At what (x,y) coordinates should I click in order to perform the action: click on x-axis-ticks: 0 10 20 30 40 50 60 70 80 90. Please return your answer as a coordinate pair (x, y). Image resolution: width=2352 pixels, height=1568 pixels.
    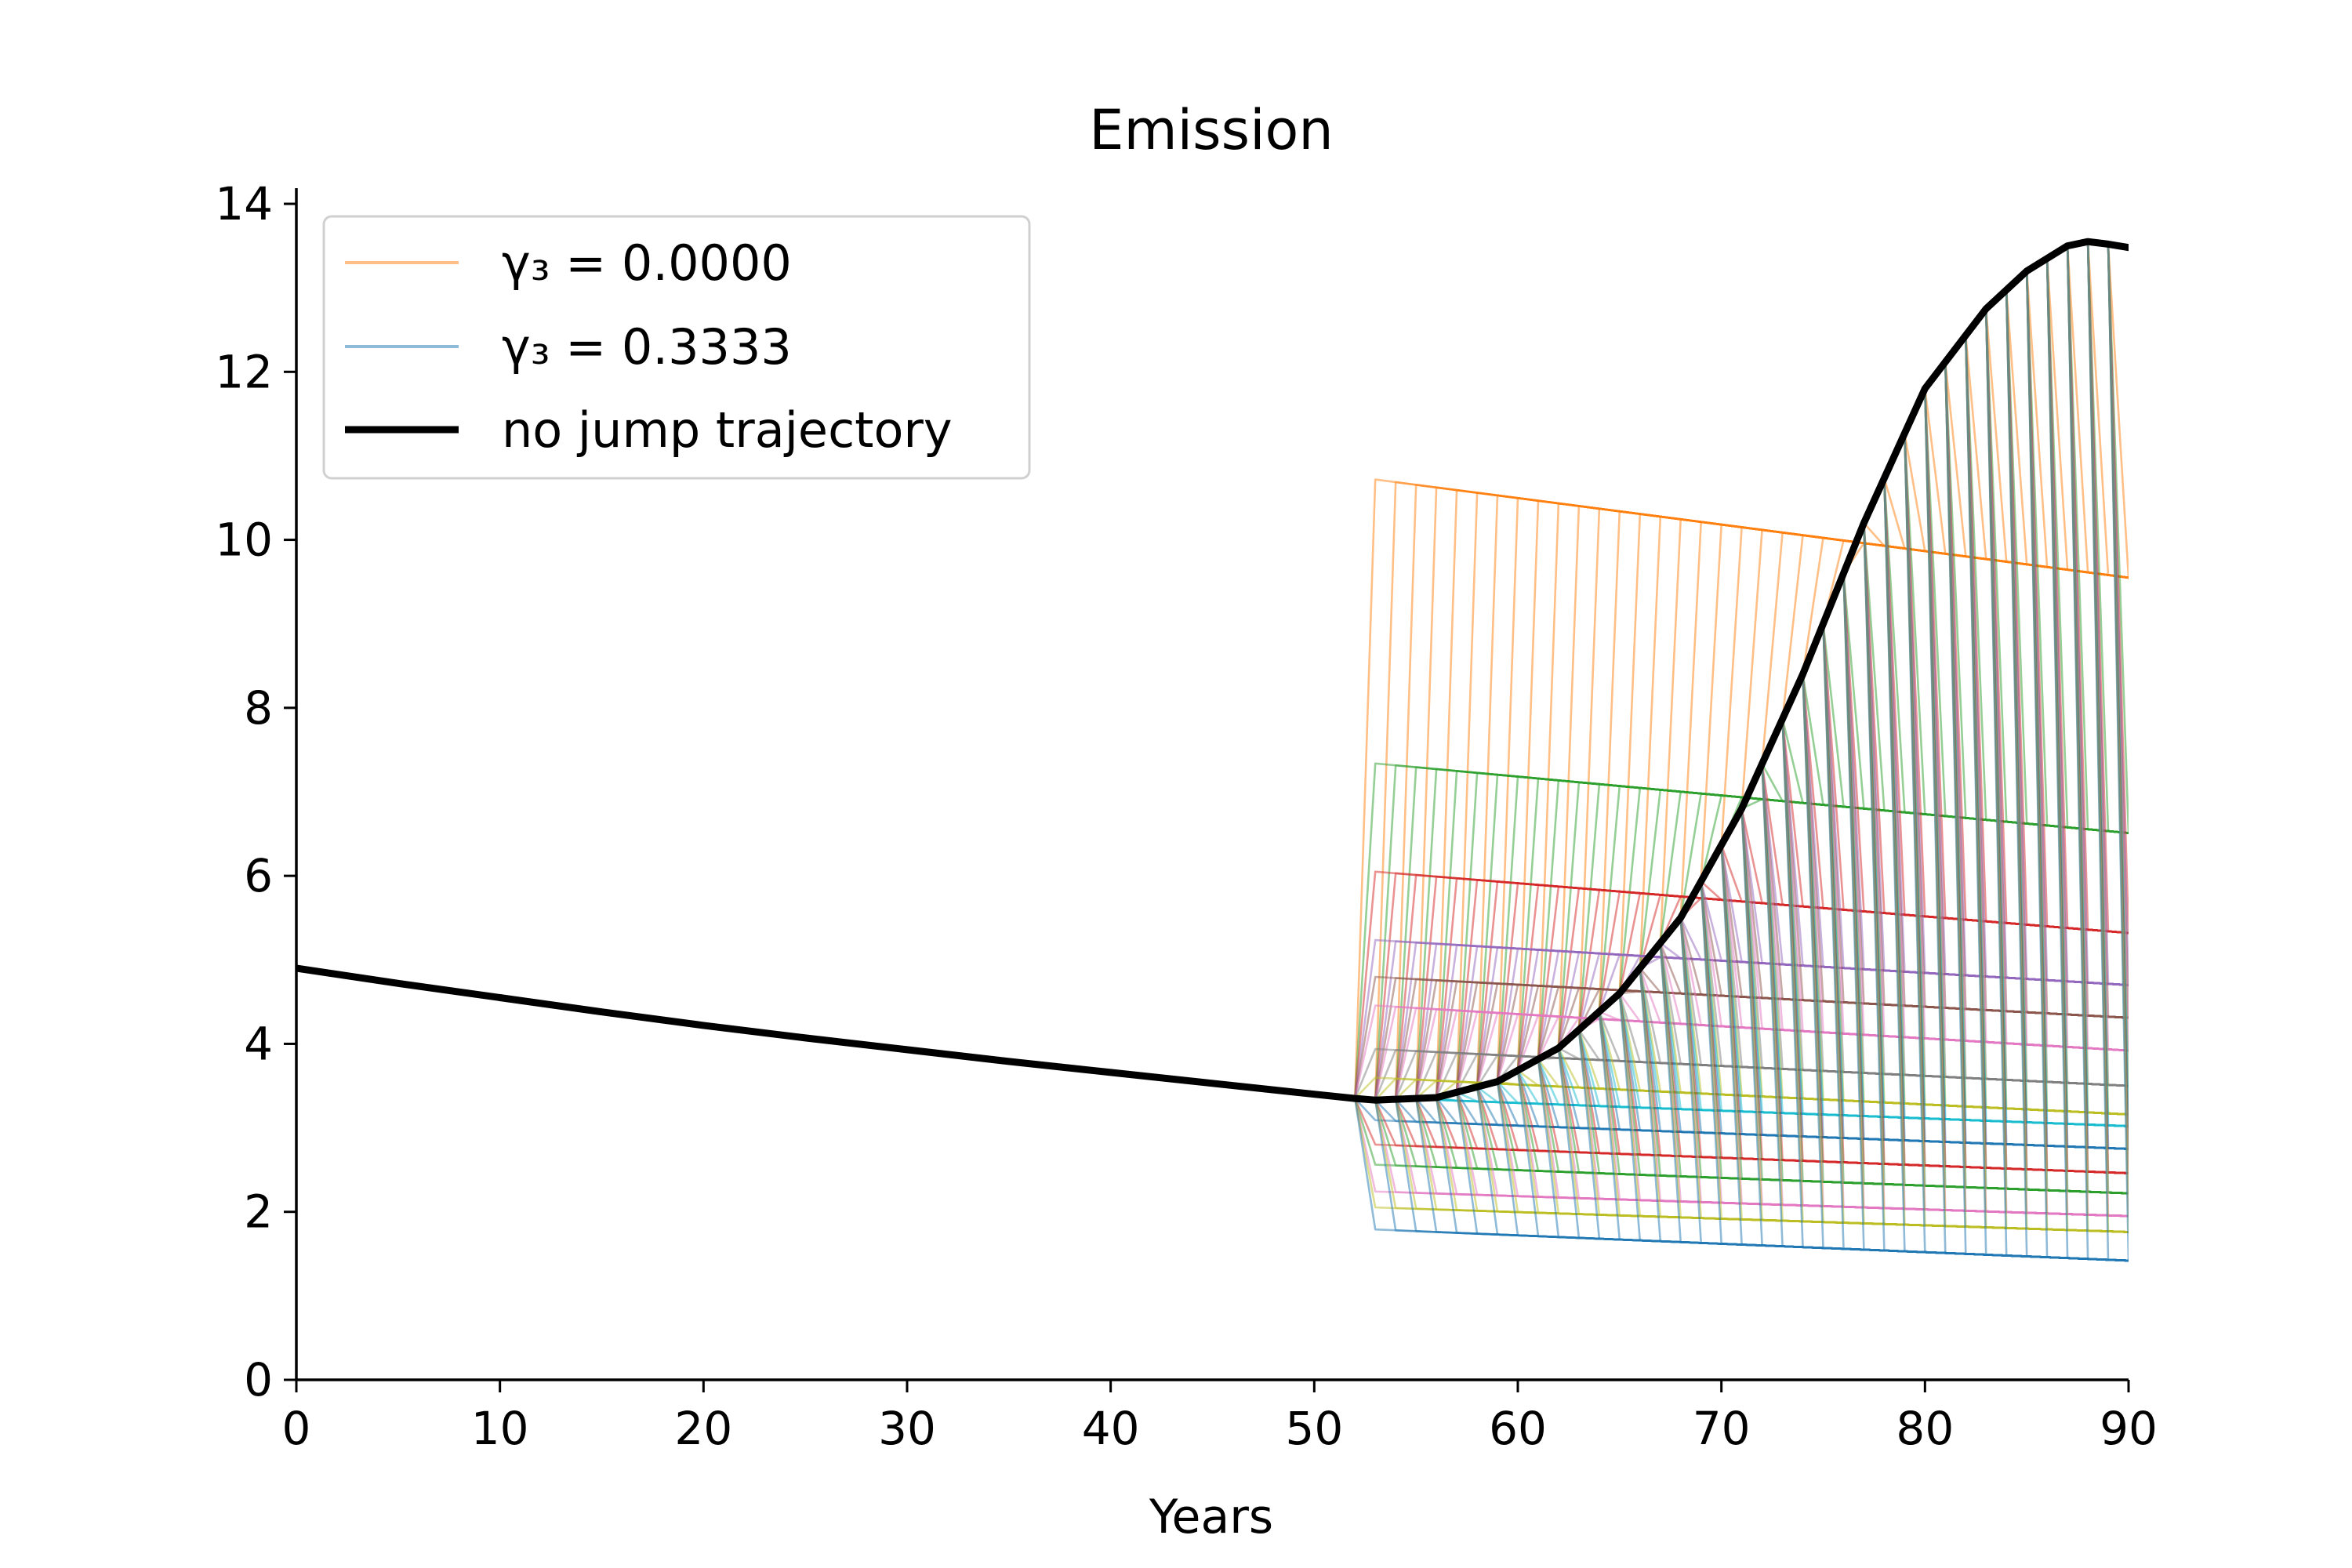
    Looking at the image, I should click on (1220, 1417).